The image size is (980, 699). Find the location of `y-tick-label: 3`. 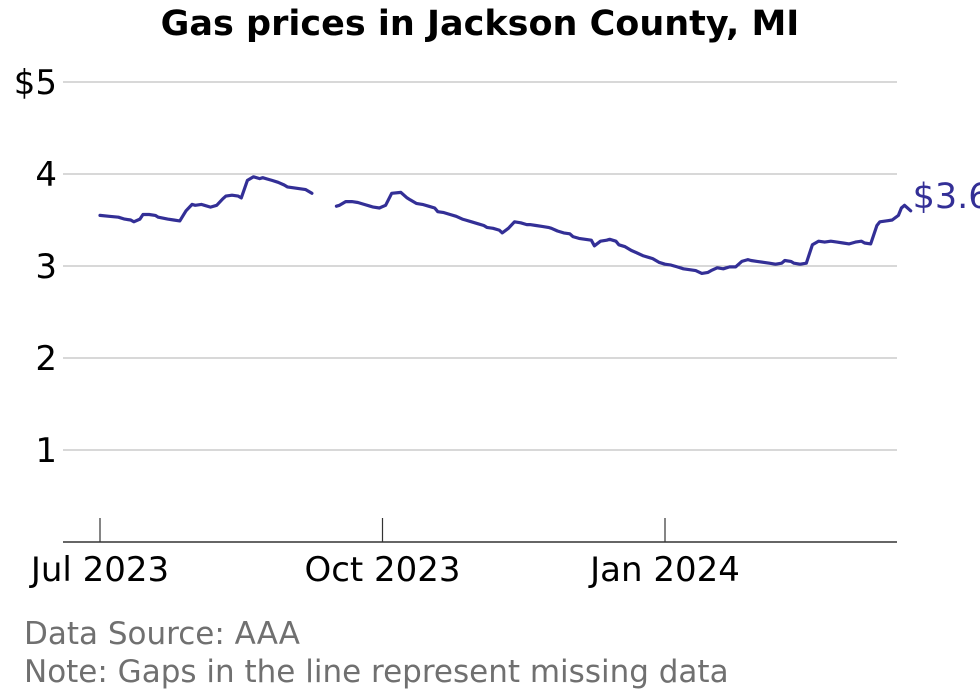

y-tick-label: 3 is located at coordinates (46, 267).